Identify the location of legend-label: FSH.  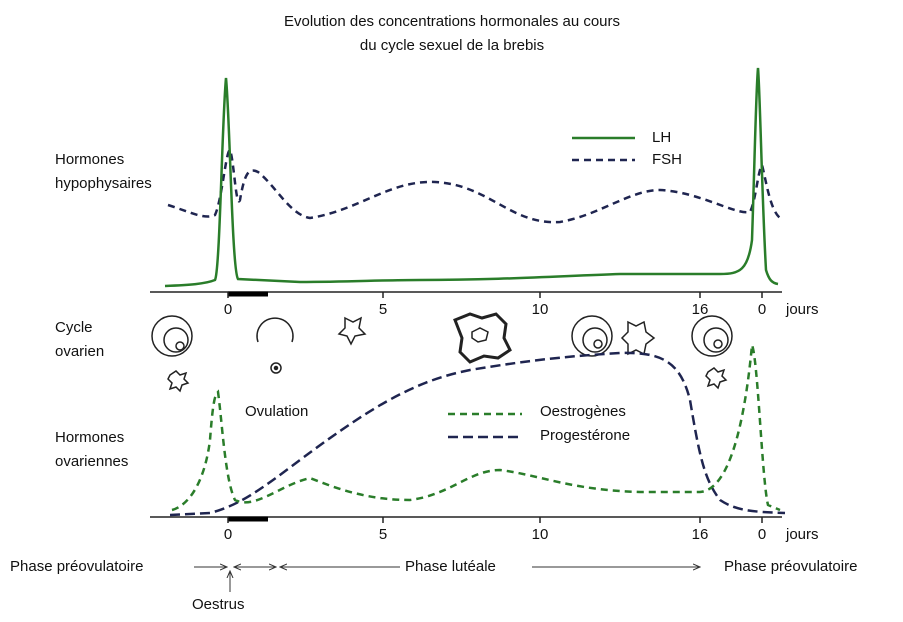
(667, 159).